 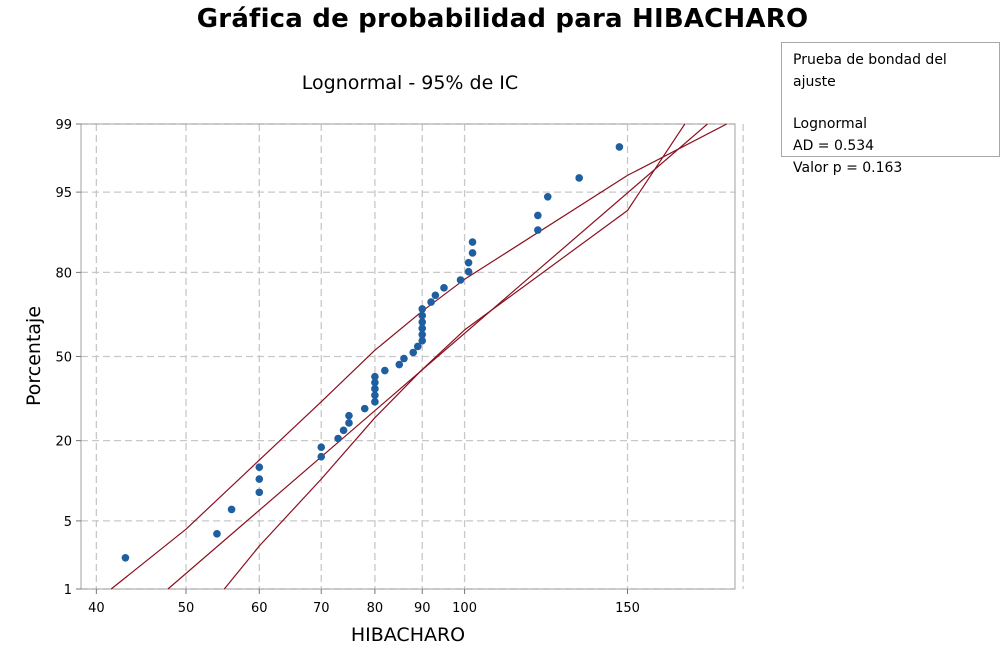 I want to click on goodness-of-fit-ad: AD = 0.534, so click(x=834, y=146).